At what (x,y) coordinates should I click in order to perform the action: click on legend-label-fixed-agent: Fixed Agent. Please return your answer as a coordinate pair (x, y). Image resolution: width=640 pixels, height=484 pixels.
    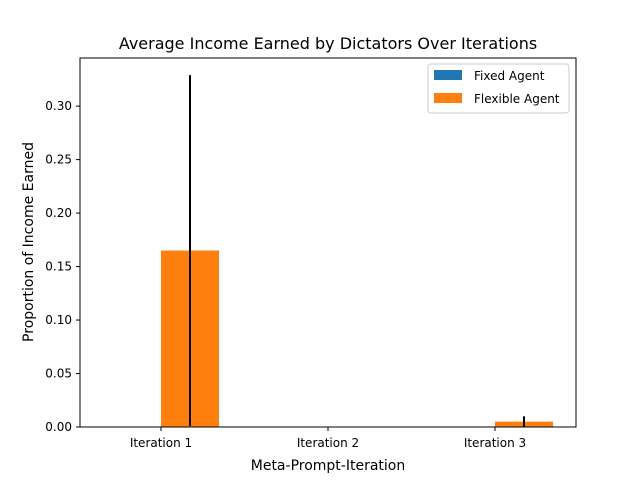
    Looking at the image, I should click on (509, 76).